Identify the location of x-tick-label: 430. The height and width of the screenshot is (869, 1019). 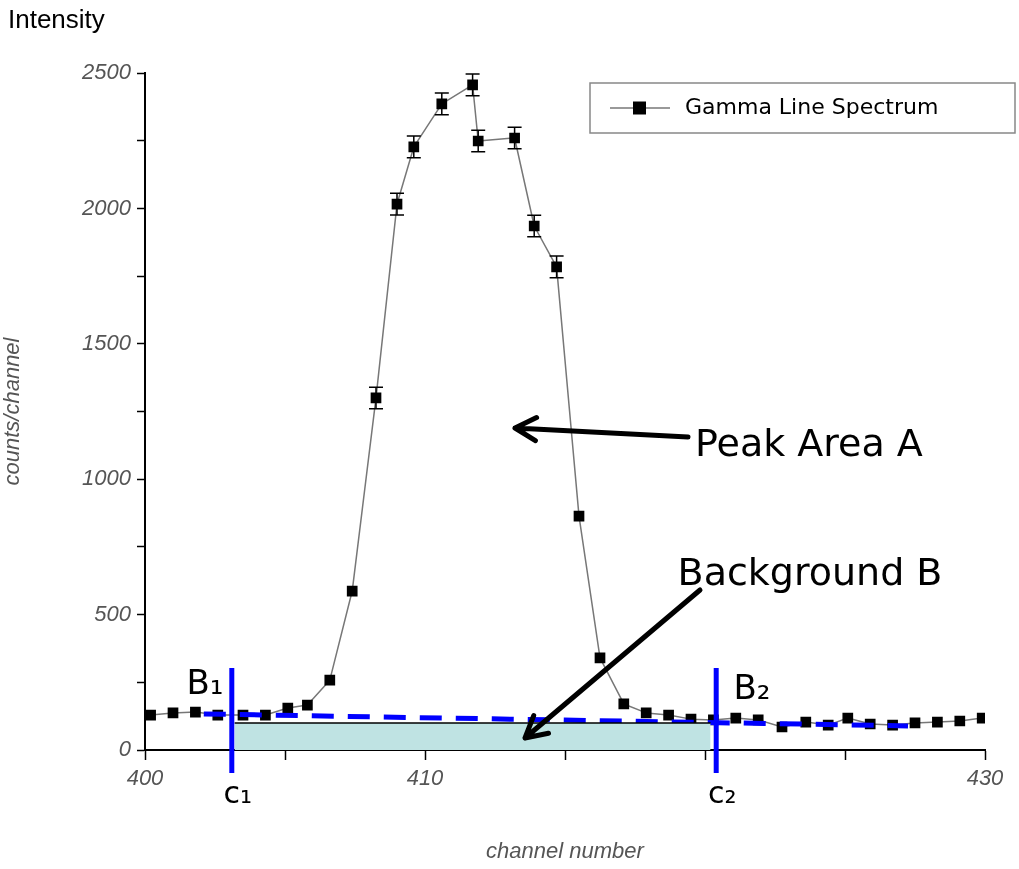
(985, 778).